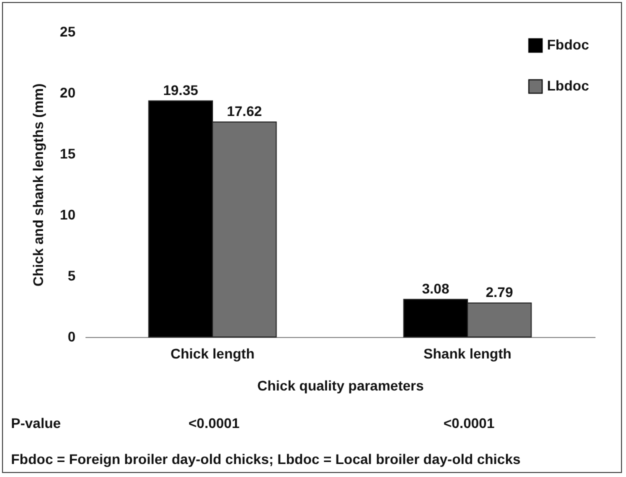 Image resolution: width=626 pixels, height=477 pixels. What do you see at coordinates (180, 90) in the screenshot?
I see `data-label: 19.35` at bounding box center [180, 90].